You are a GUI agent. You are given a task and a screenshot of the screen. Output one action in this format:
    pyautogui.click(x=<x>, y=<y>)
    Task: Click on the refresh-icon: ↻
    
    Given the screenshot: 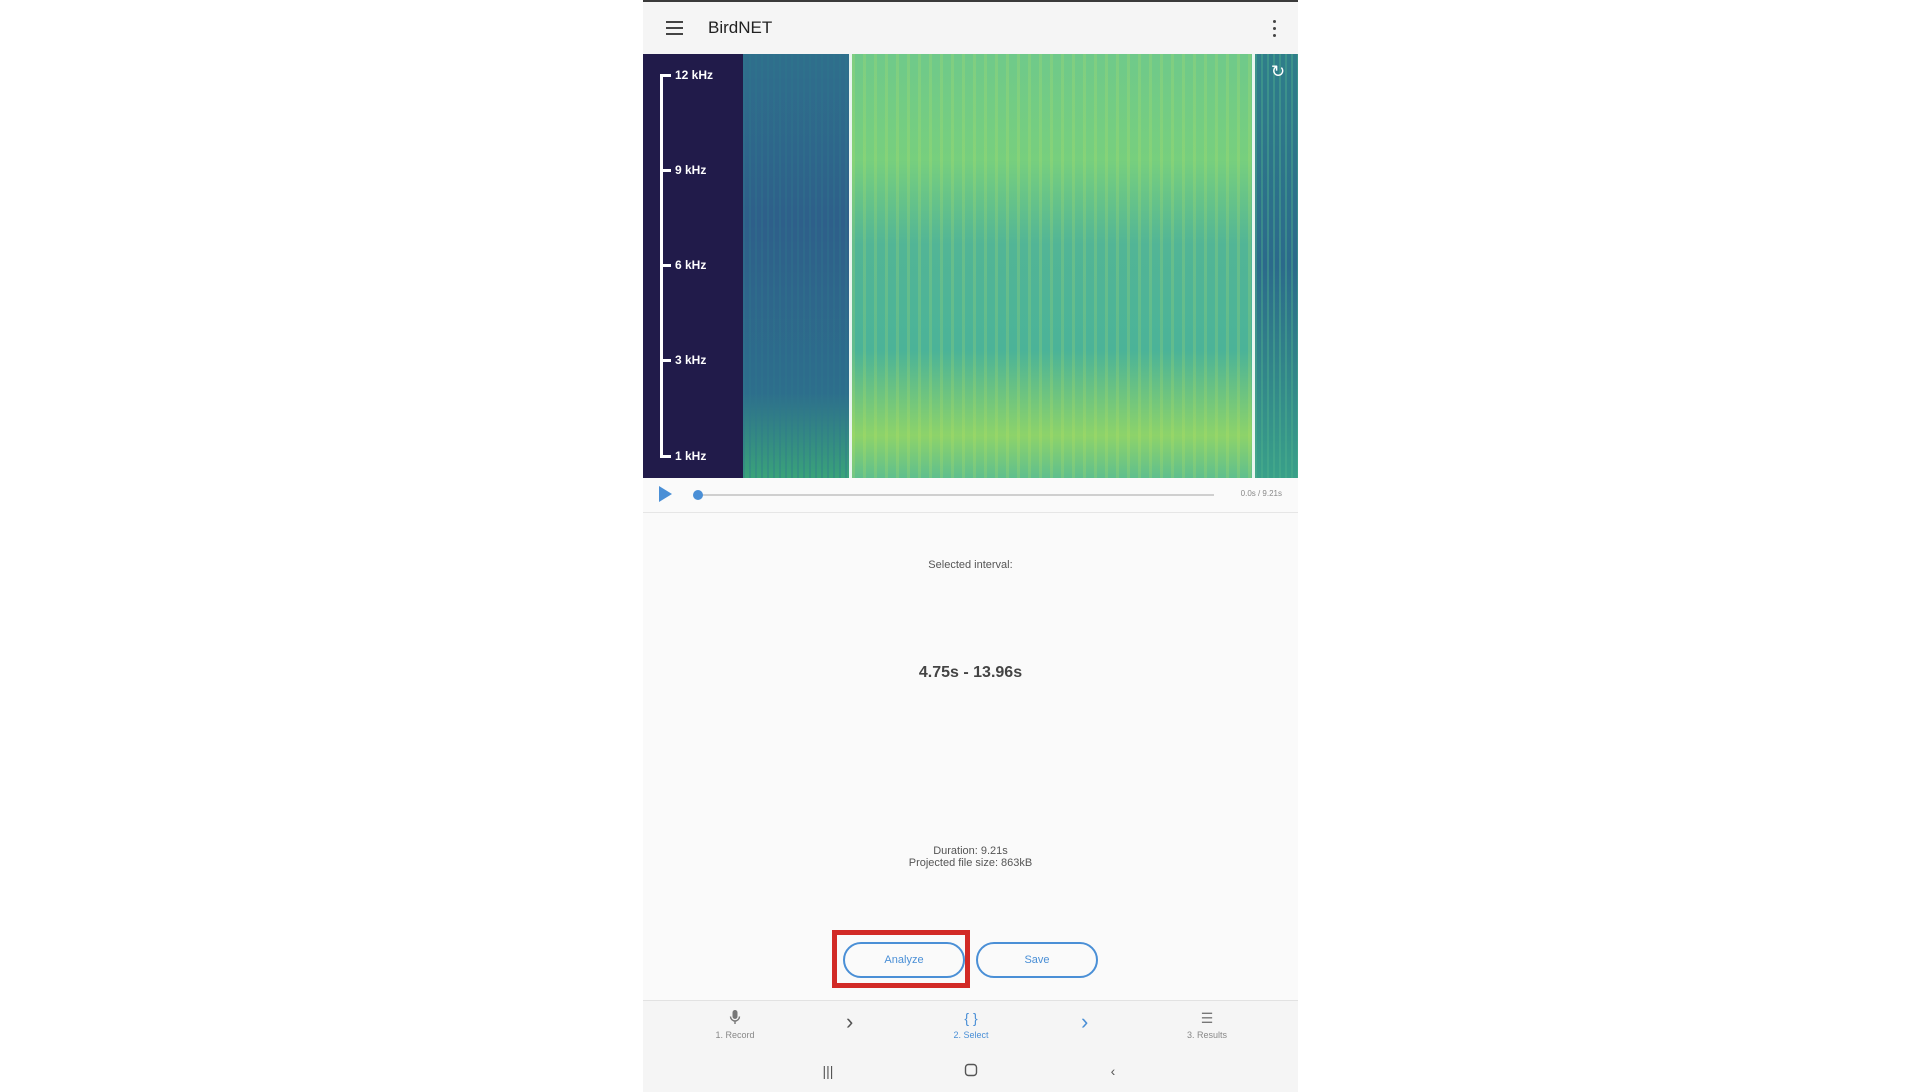 What is the action you would take?
    pyautogui.click(x=1278, y=71)
    